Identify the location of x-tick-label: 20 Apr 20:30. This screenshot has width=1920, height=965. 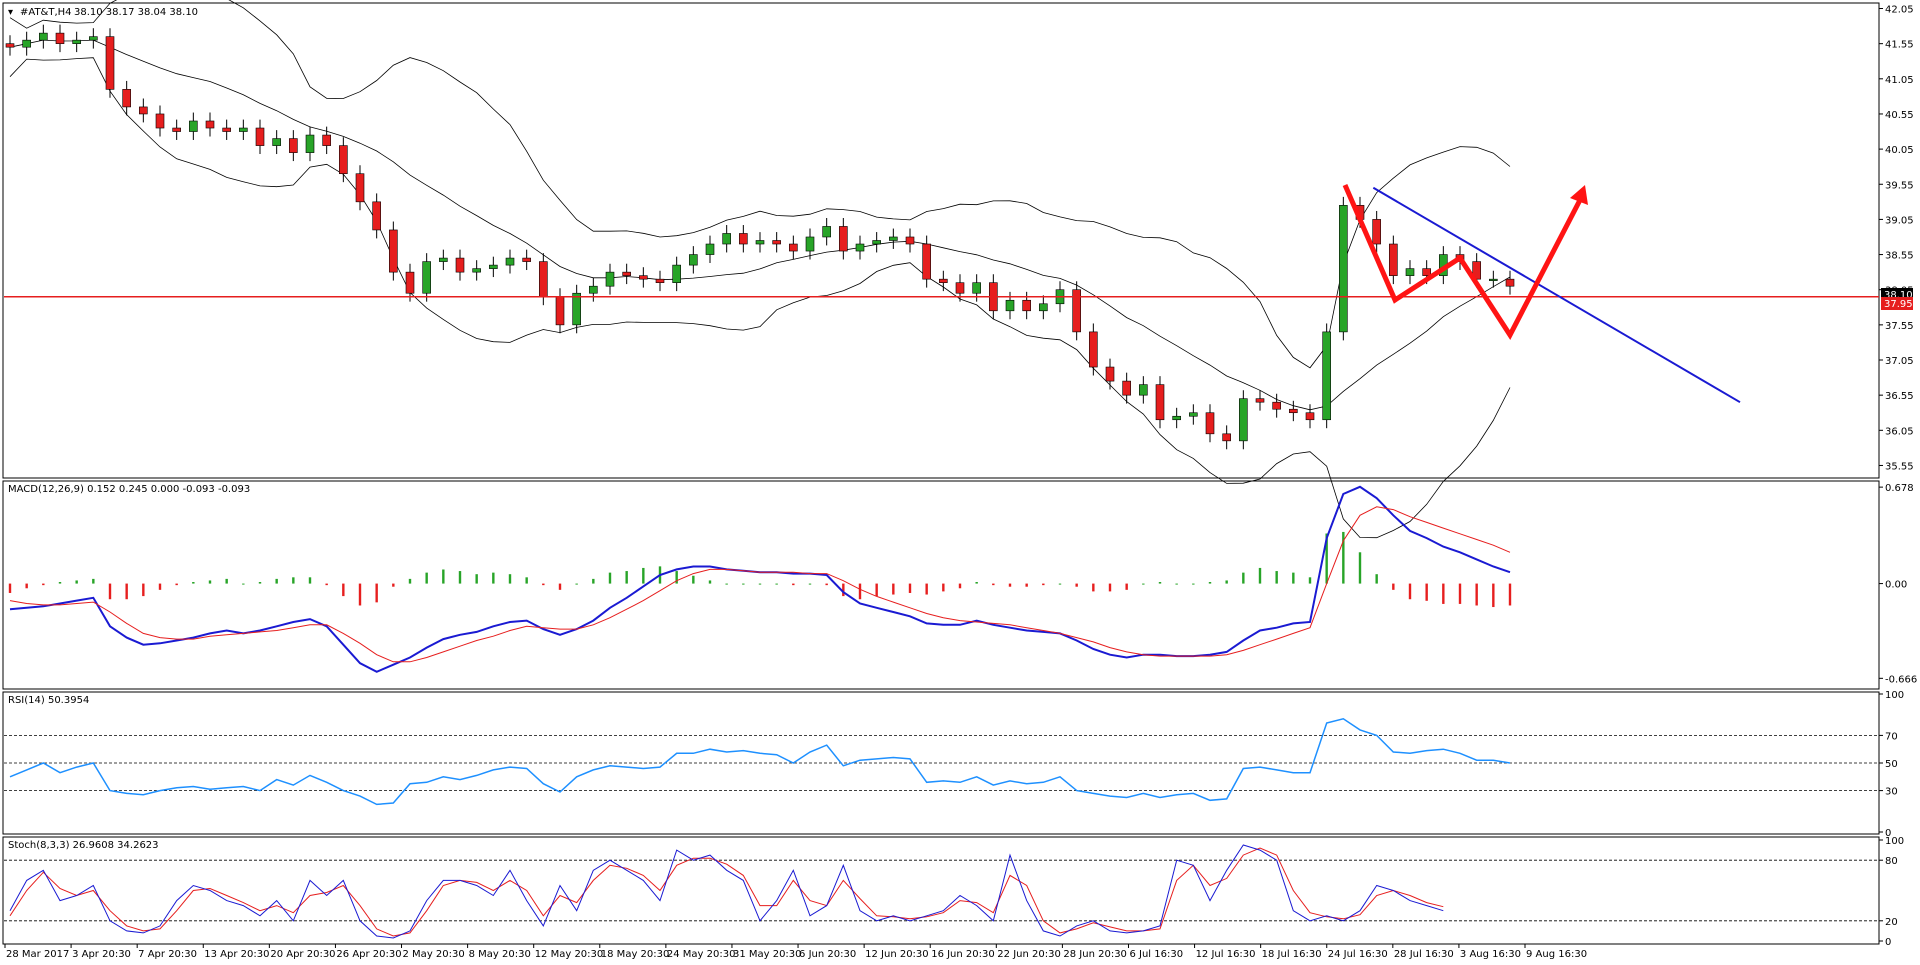
(302, 954).